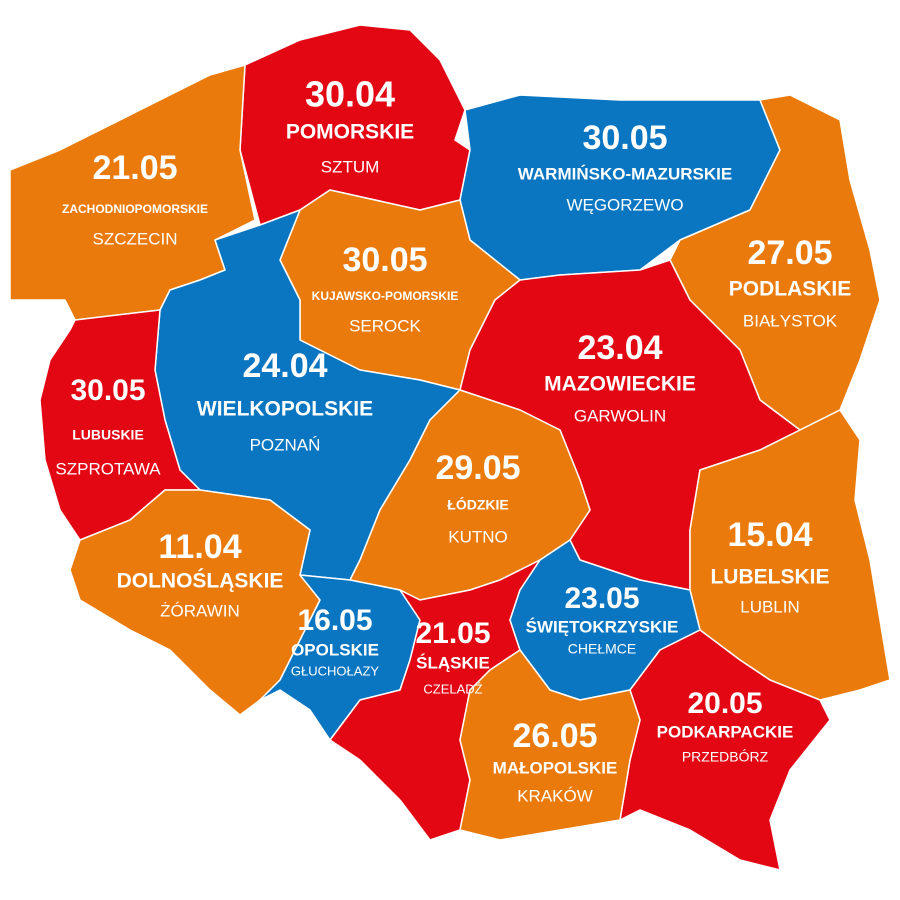 The image size is (900, 900). What do you see at coordinates (350, 94) in the screenshot?
I see `region-date: 30.04` at bounding box center [350, 94].